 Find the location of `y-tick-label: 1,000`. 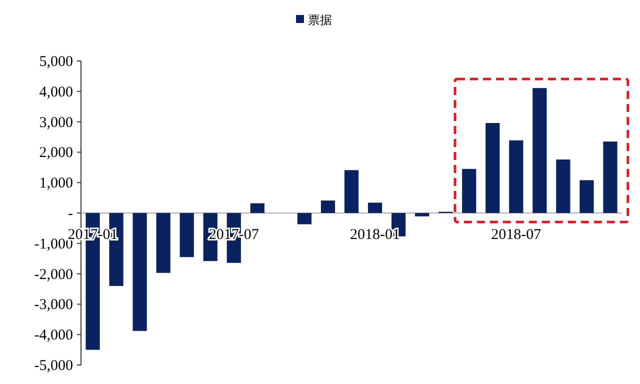

y-tick-label: 1,000 is located at coordinates (56, 184).